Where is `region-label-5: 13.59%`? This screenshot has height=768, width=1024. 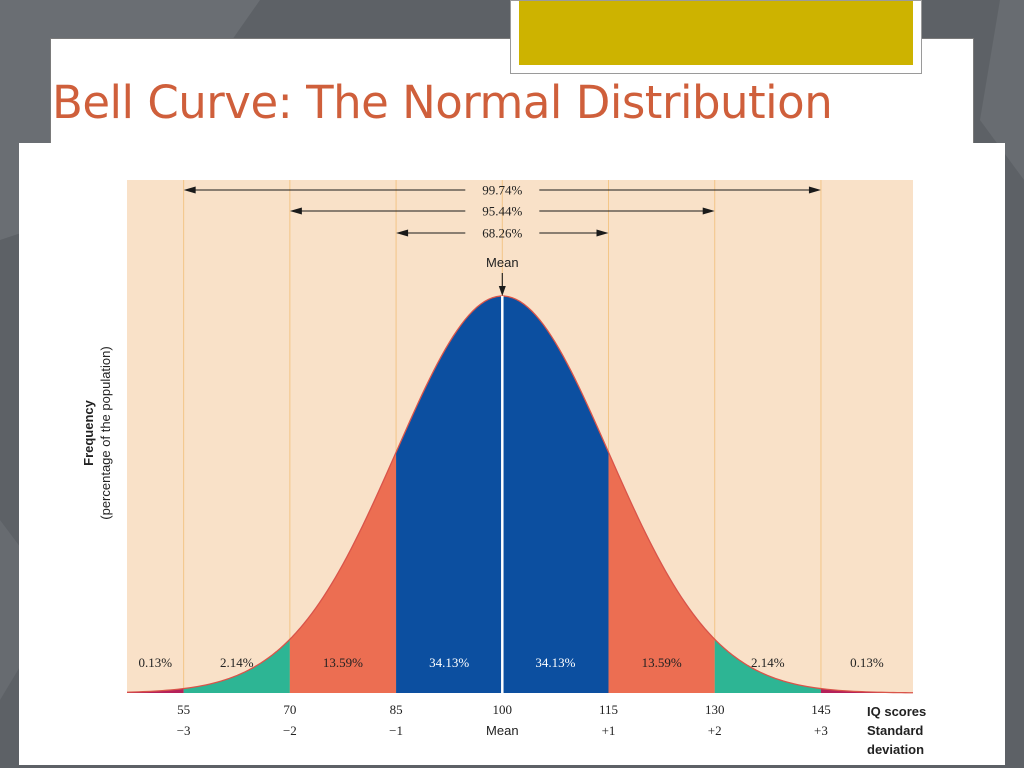 region-label-5: 13.59% is located at coordinates (662, 662).